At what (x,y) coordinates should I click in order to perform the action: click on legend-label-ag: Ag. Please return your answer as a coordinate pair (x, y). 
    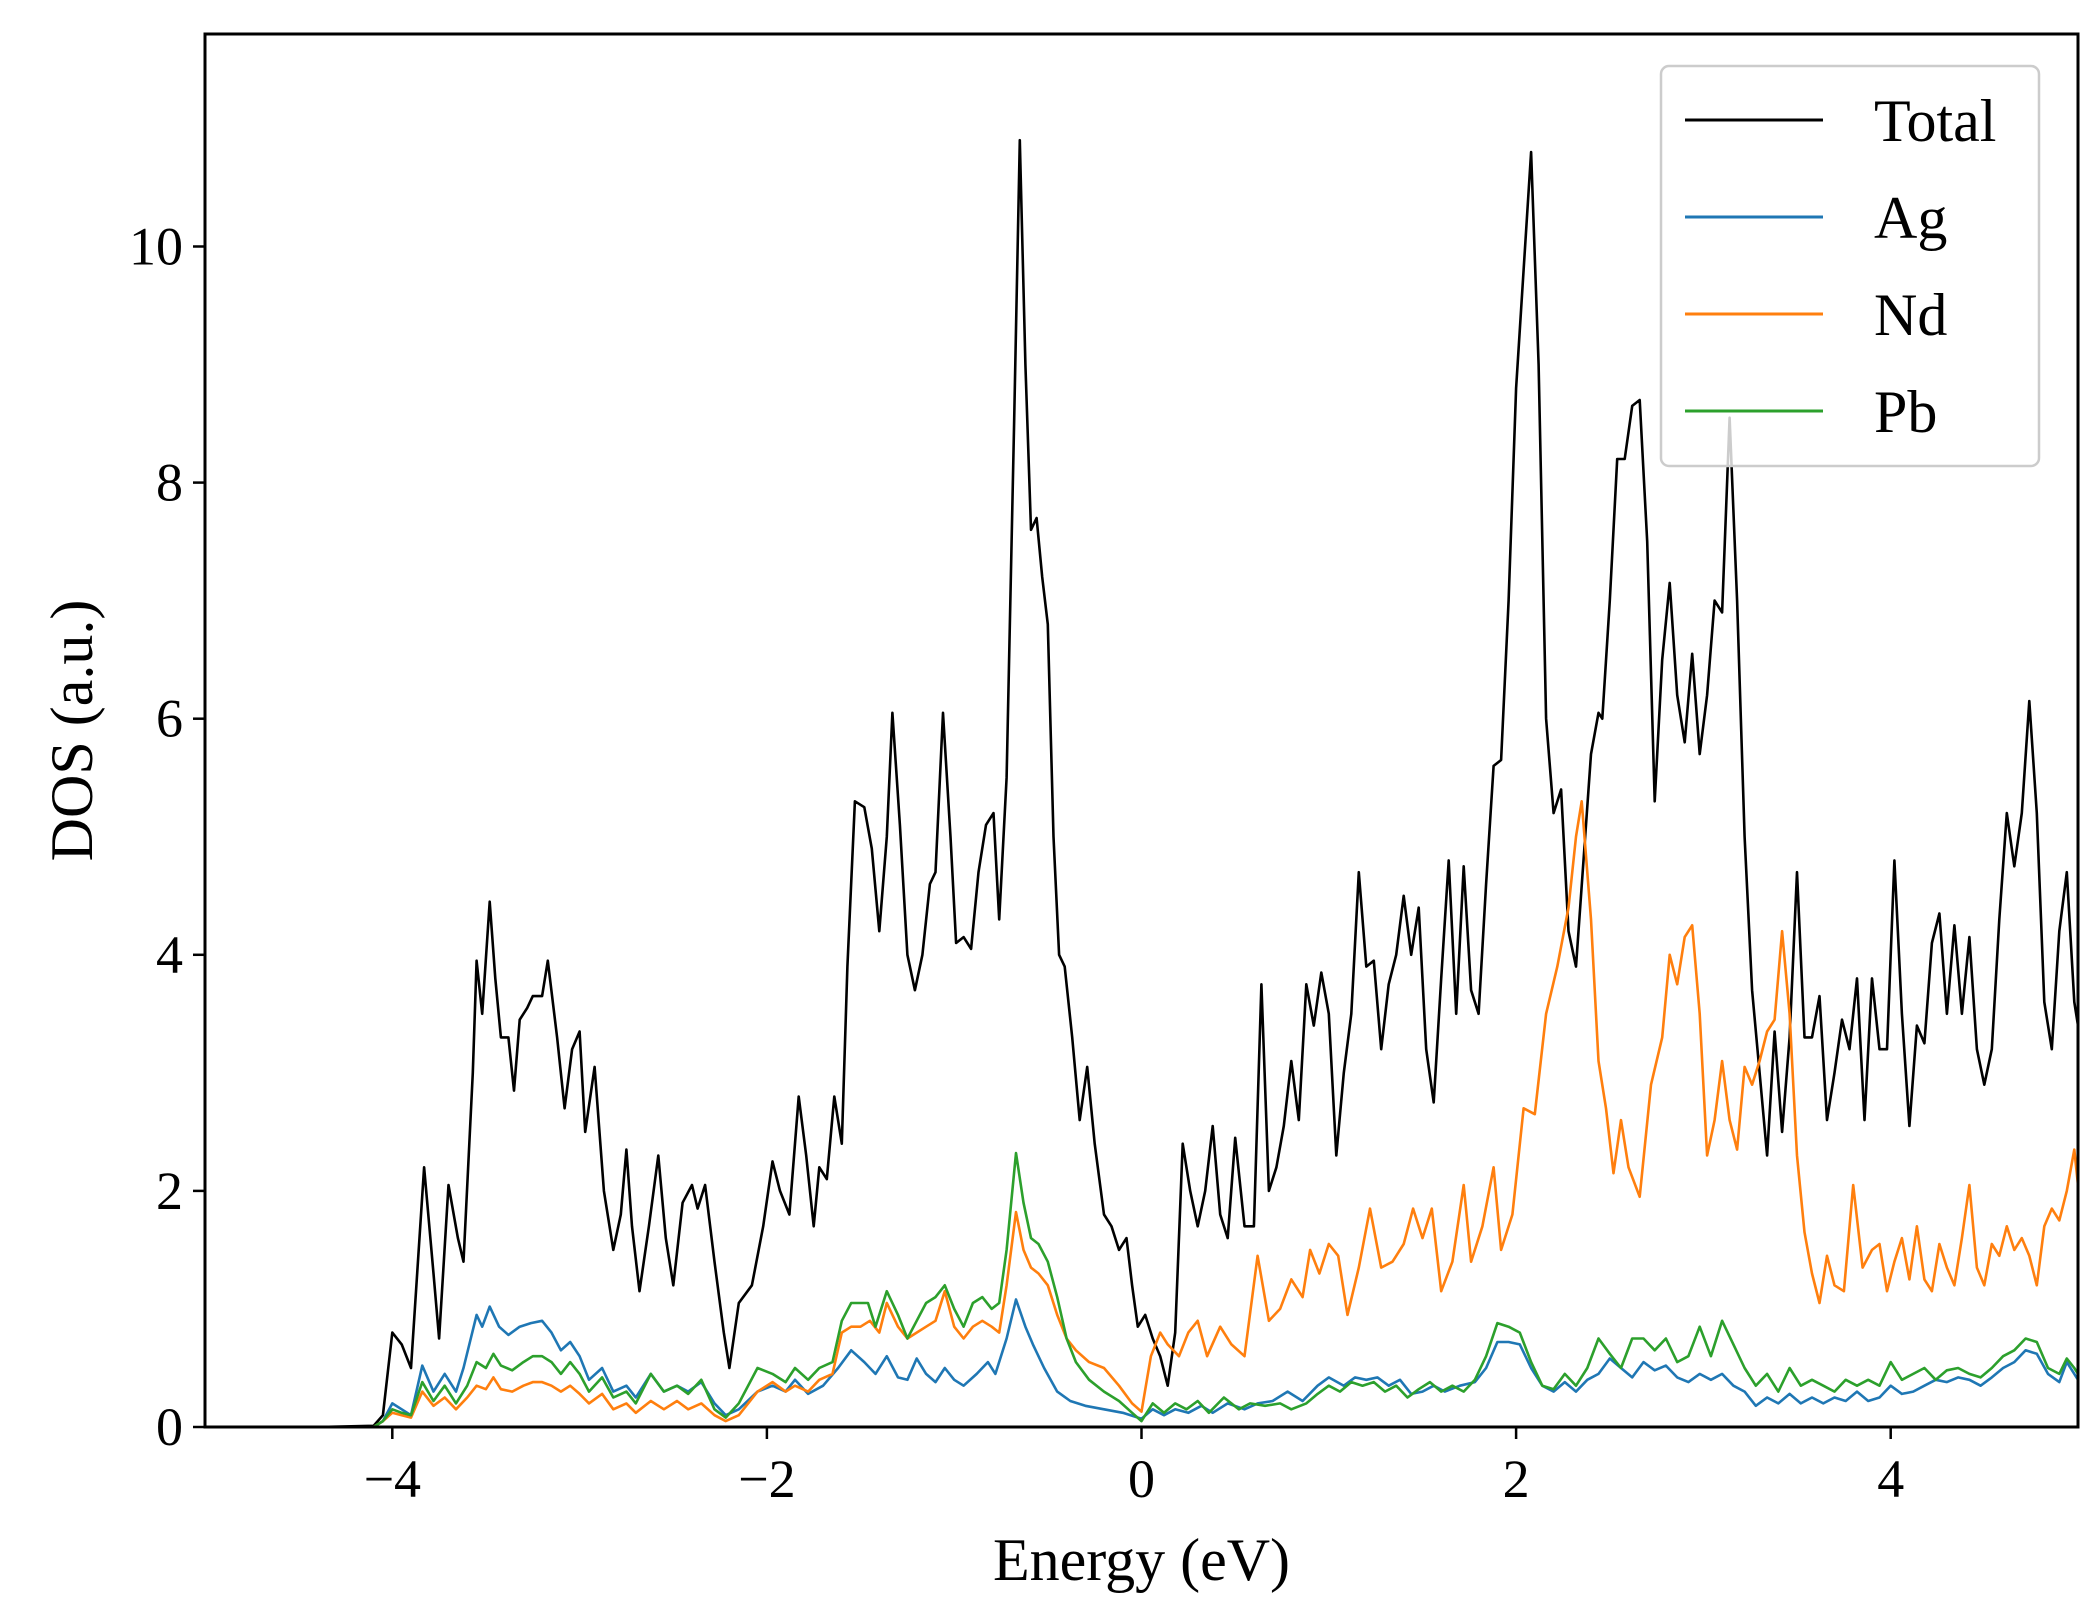
    Looking at the image, I should click on (1910, 218).